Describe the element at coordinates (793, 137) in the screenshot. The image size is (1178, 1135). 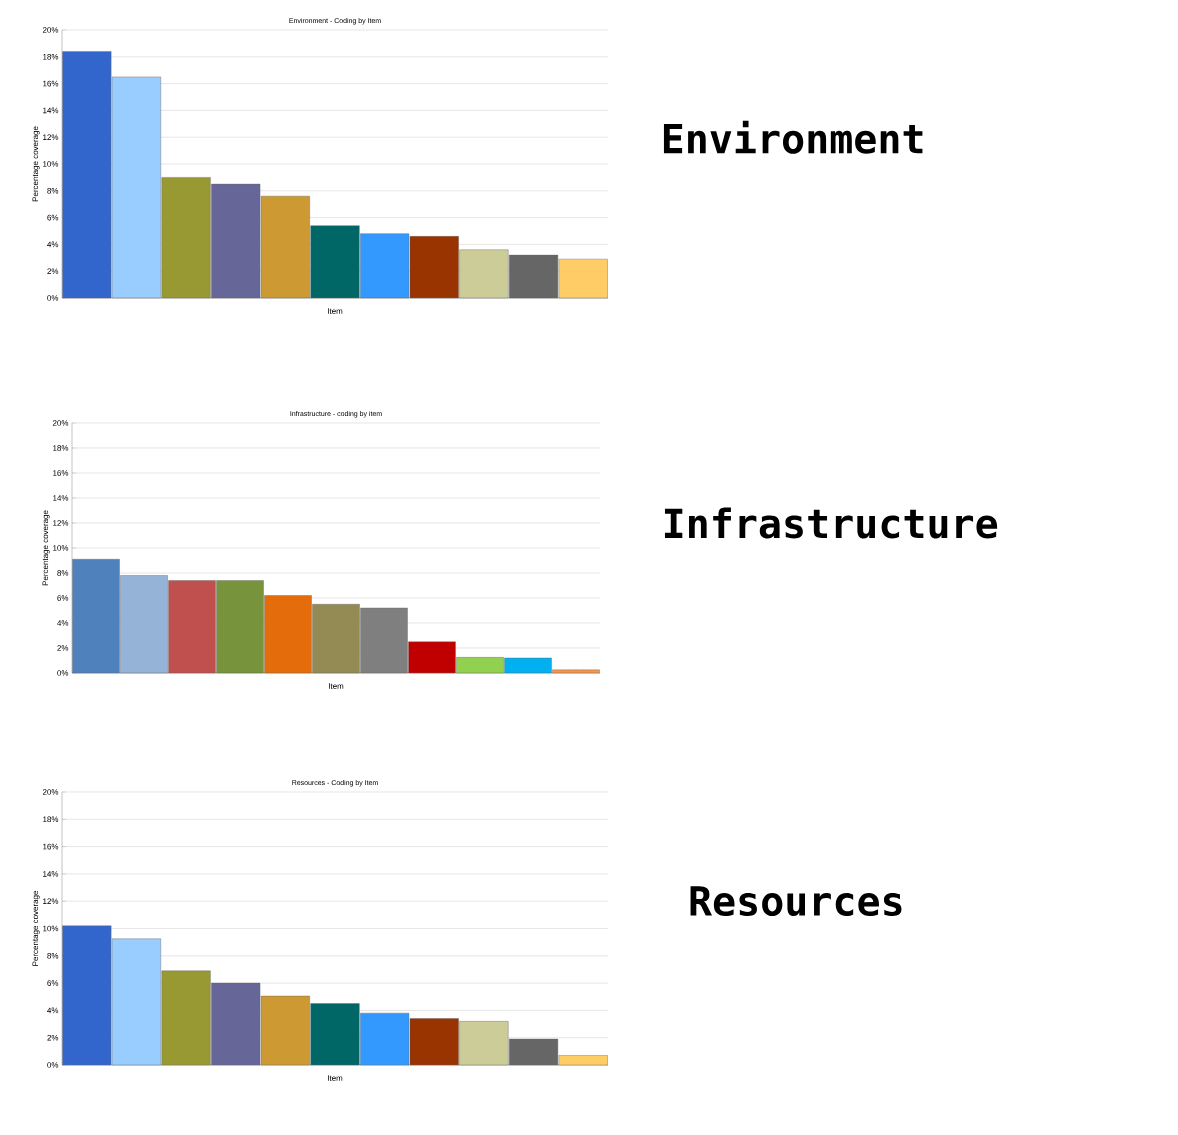
I see `text: Environment` at that location.